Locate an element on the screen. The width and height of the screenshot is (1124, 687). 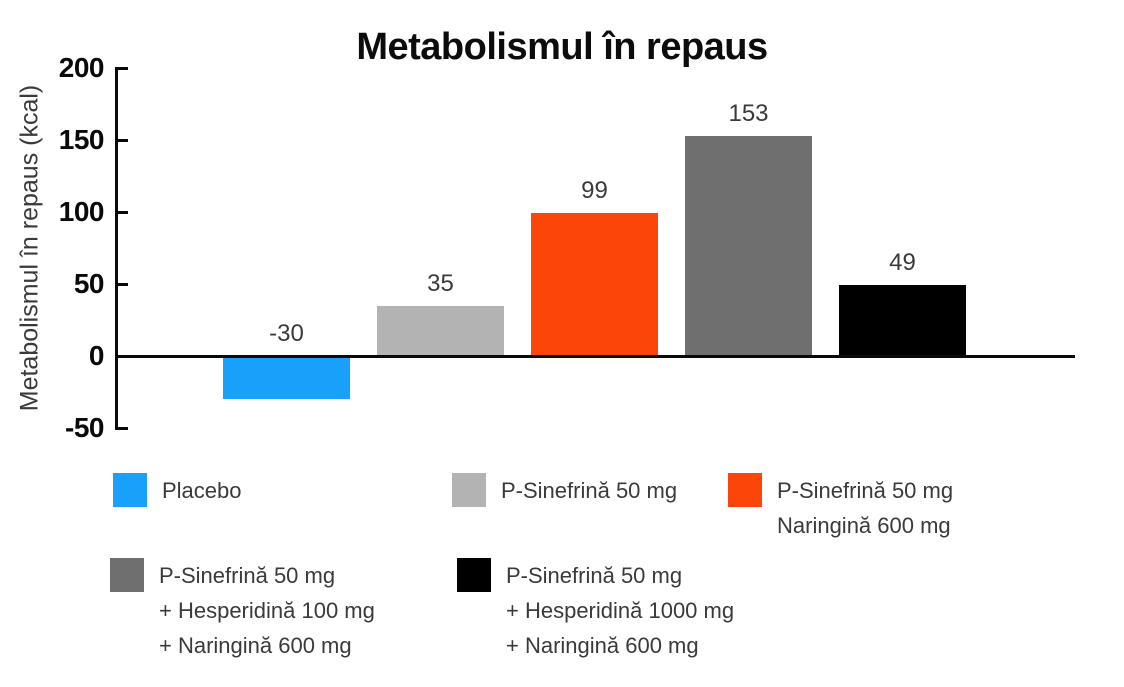
y-tick-label: -50 is located at coordinates (84, 427).